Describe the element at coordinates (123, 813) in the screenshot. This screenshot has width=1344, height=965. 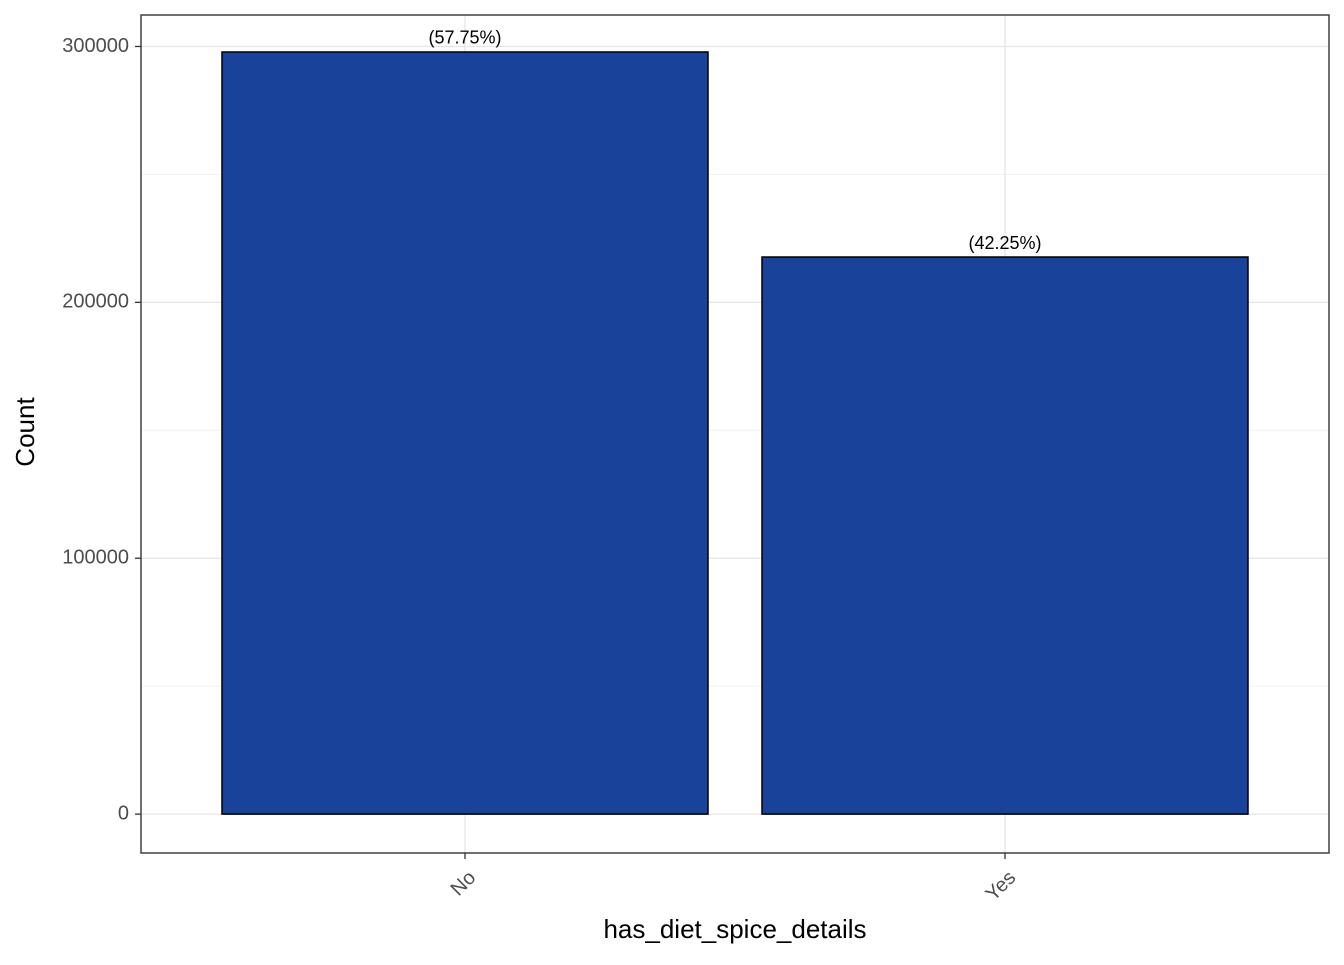
I see `y-tick-label: 0` at that location.